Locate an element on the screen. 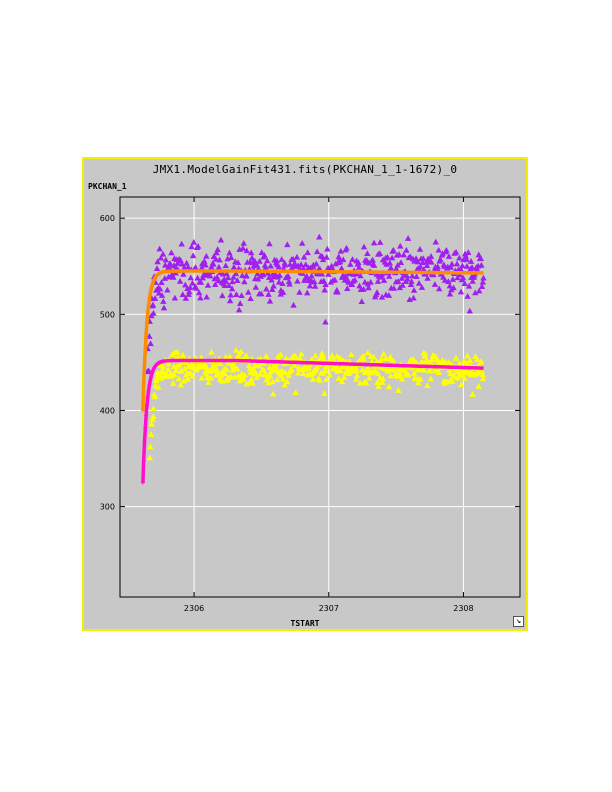  x-tick-label: 2307 is located at coordinates (329, 608).